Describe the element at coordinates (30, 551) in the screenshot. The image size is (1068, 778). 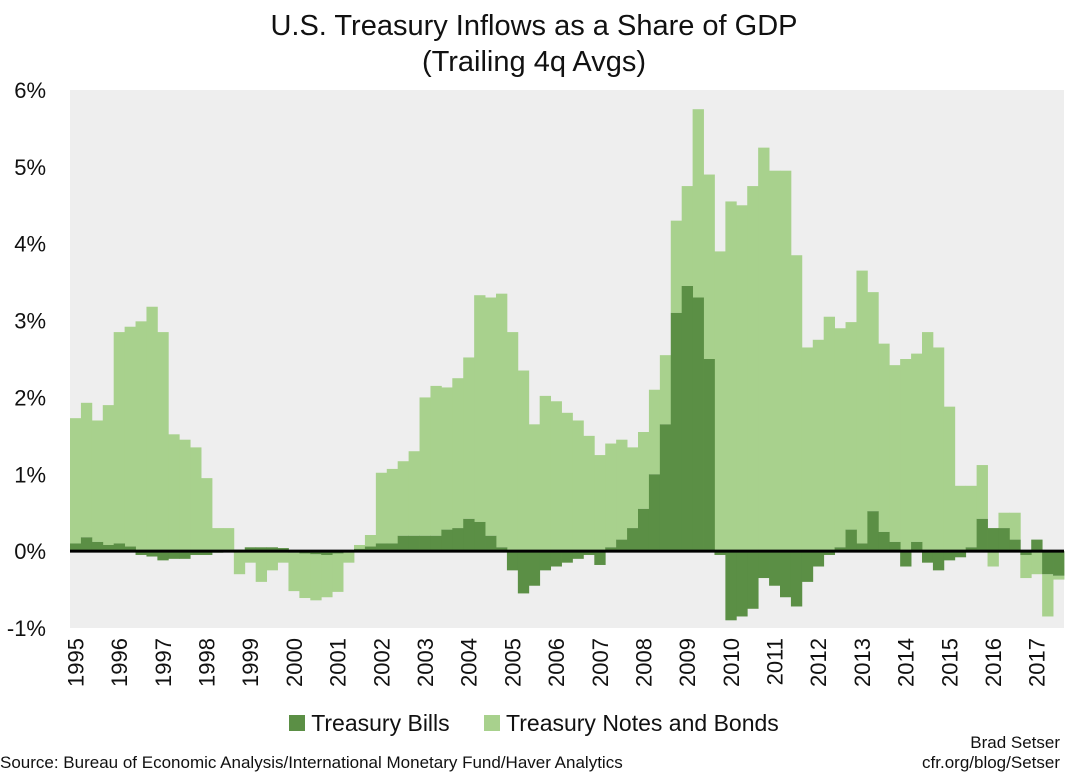
I see `y-tick-label: 0%` at that location.